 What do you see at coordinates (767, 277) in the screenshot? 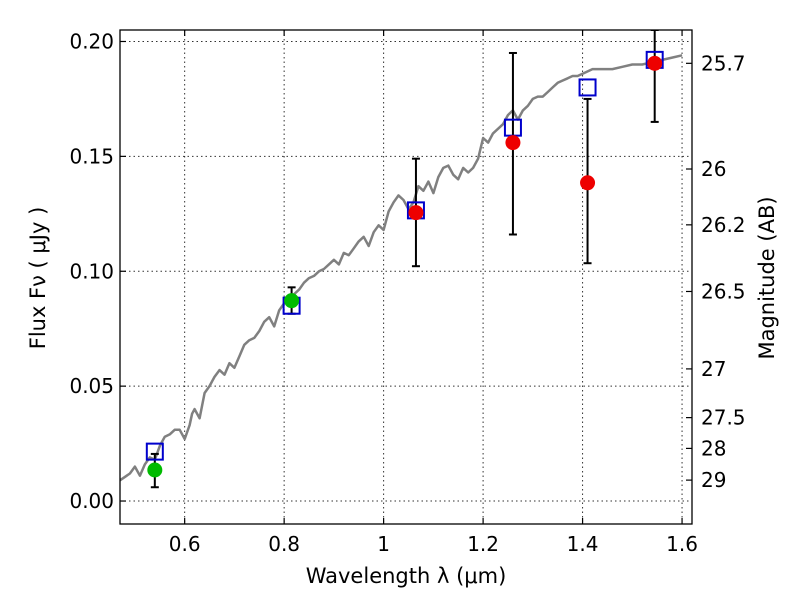
I see `right-axis-title: Magnitude (AB)` at bounding box center [767, 277].